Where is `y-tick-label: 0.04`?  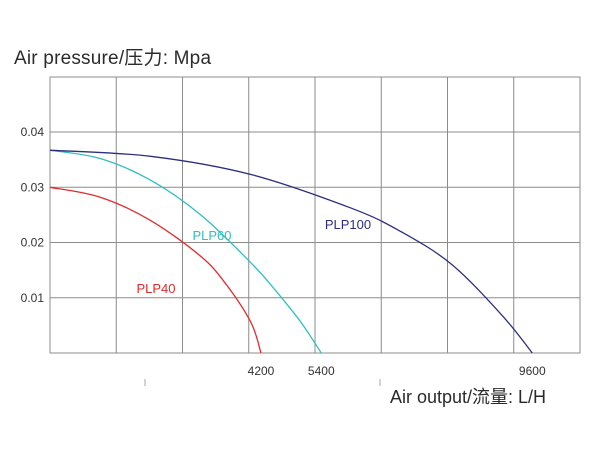
y-tick-label: 0.04 is located at coordinates (33, 132).